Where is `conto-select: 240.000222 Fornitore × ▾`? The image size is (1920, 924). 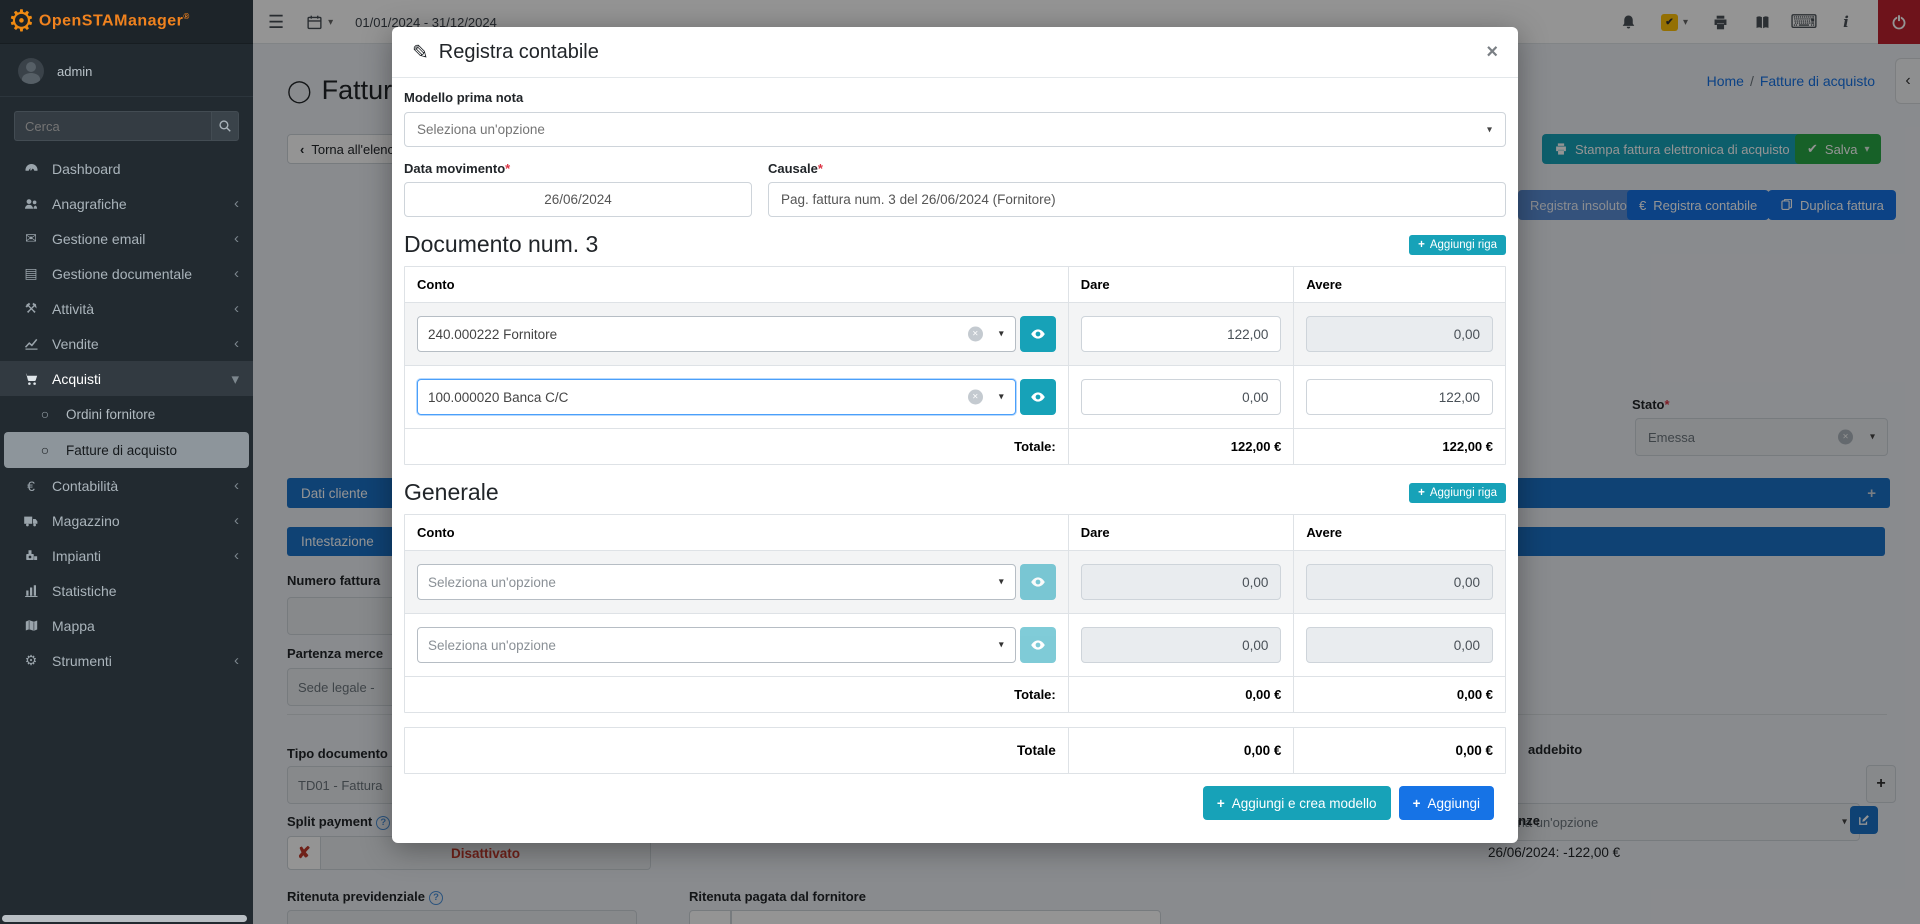
conto-select: 240.000222 Fornitore × ▾ is located at coordinates (716, 334).